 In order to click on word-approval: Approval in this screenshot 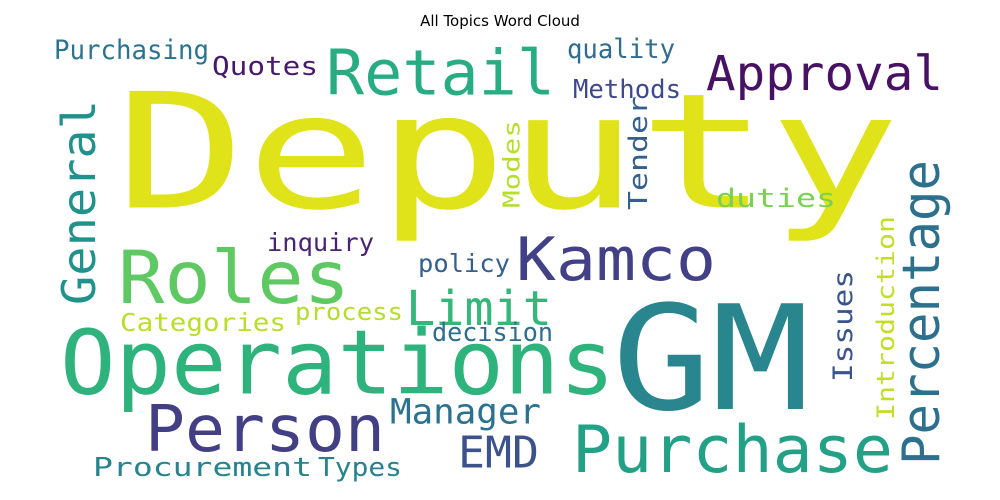, I will do `click(824, 74)`.